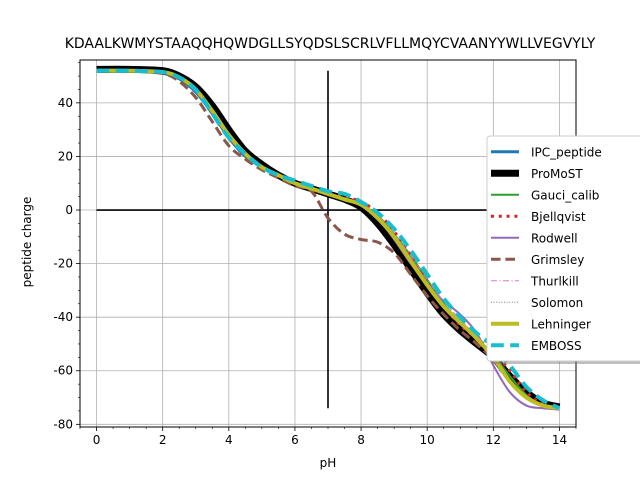  Describe the element at coordinates (565, 195) in the screenshot. I see `legend-label: Gauci_calib` at that location.